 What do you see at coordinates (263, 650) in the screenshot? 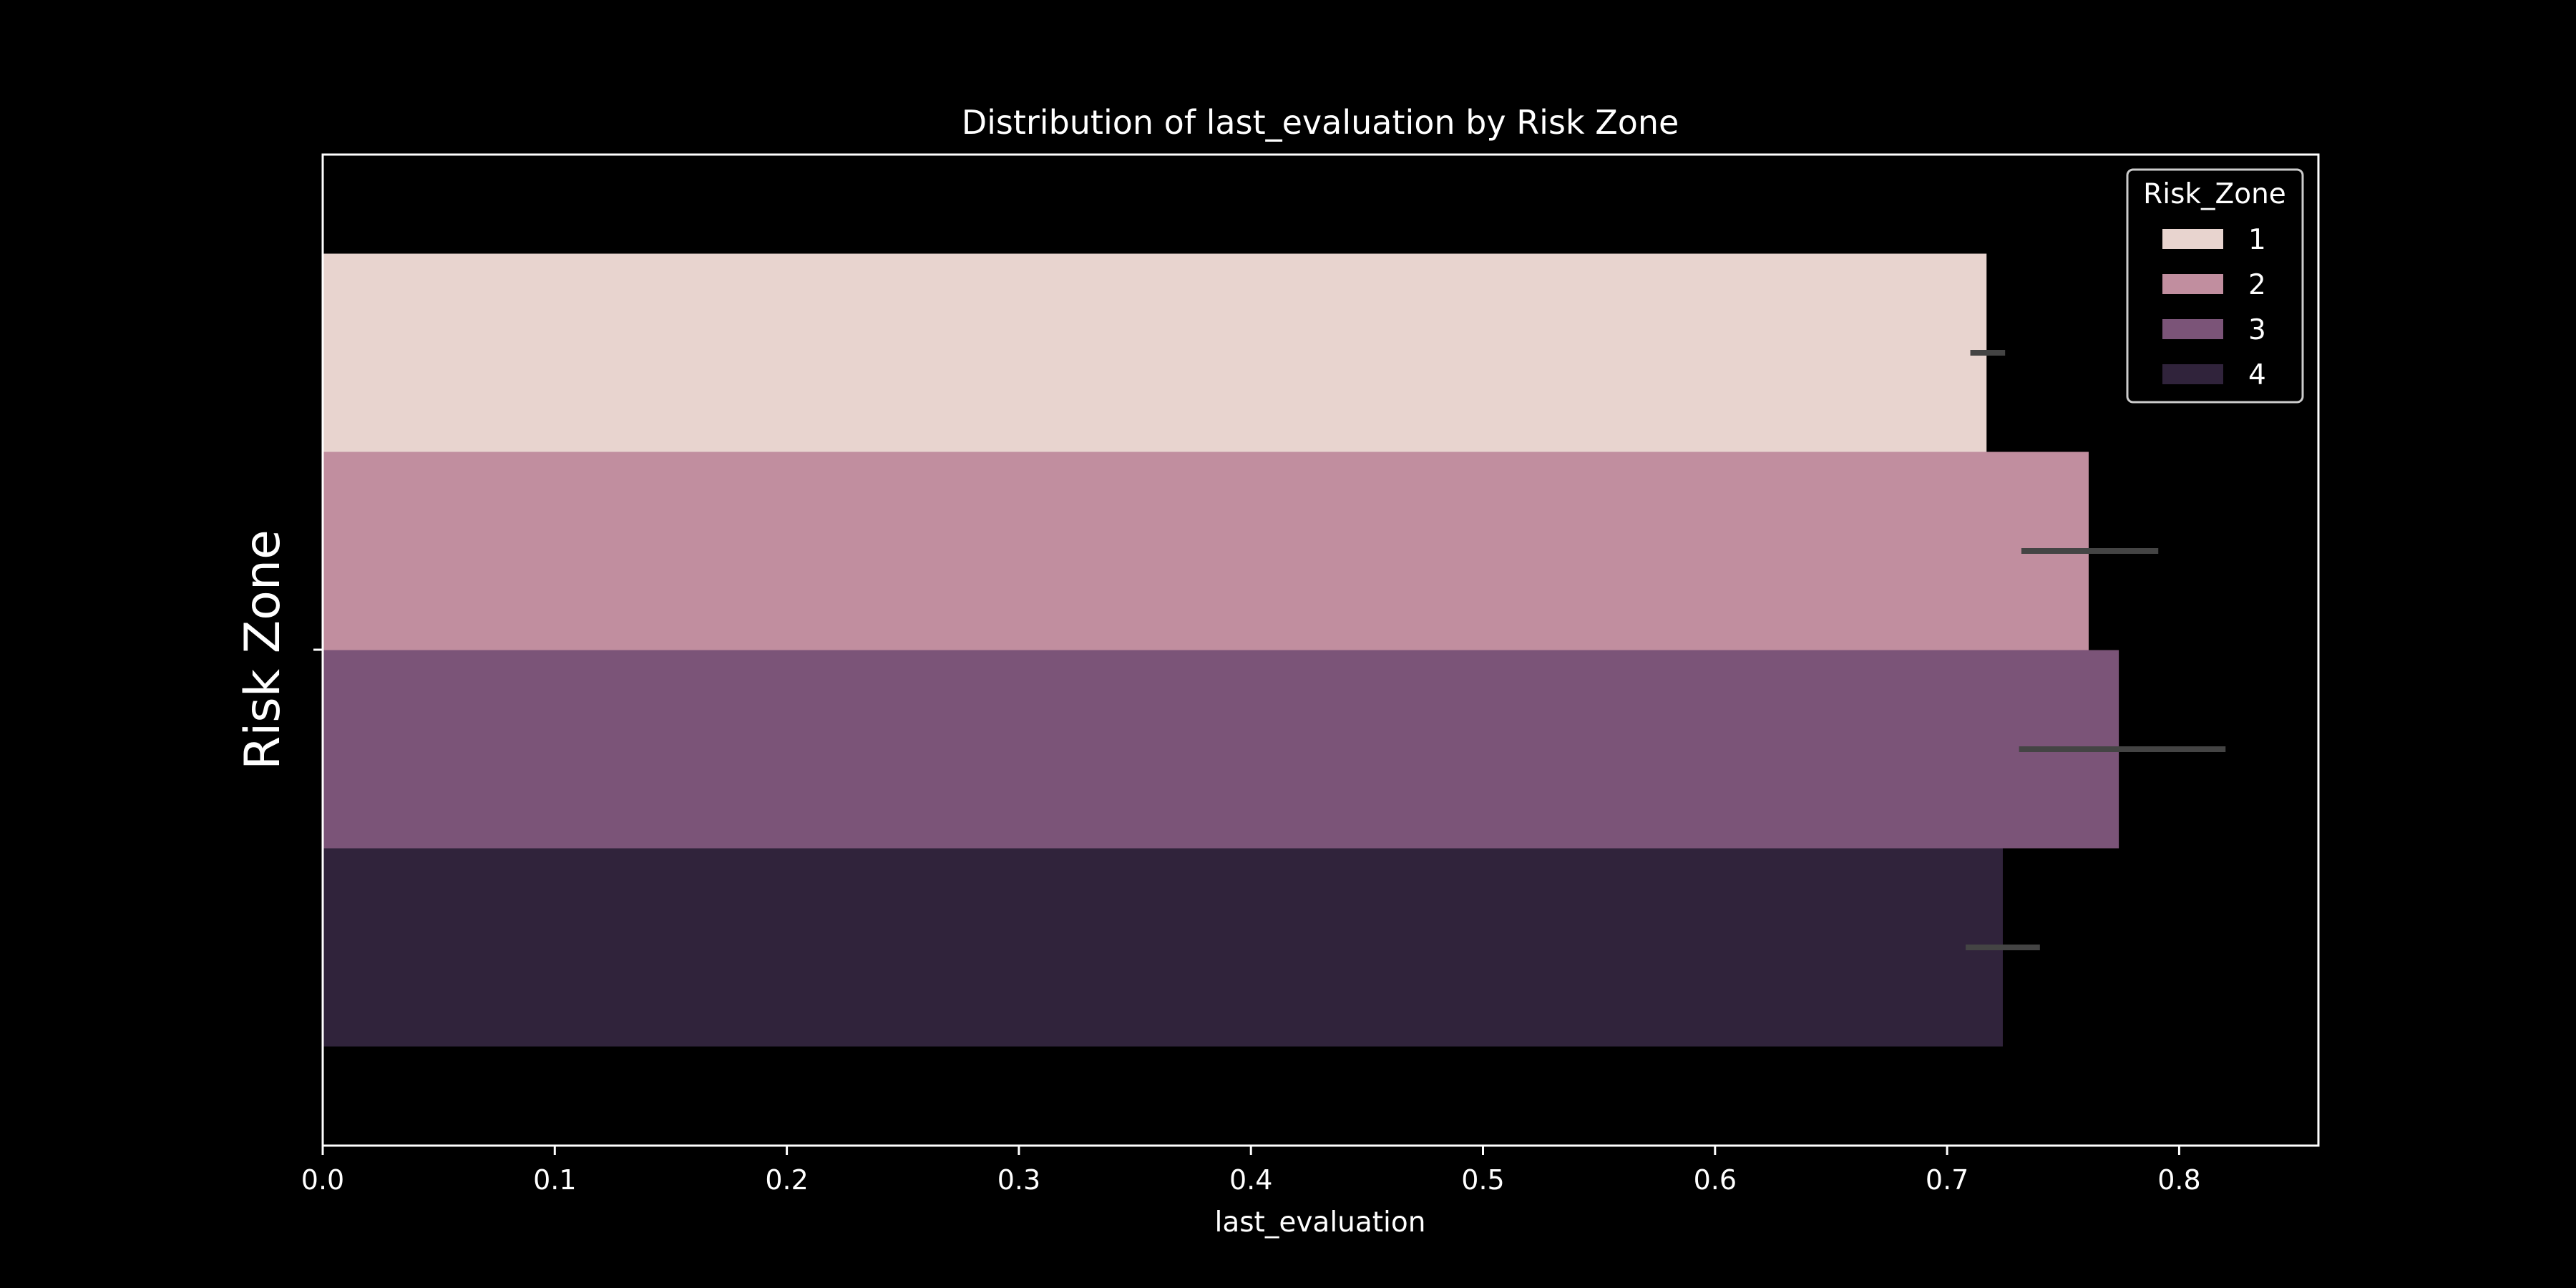
I see `y-axis-label: Risk Zone` at bounding box center [263, 650].